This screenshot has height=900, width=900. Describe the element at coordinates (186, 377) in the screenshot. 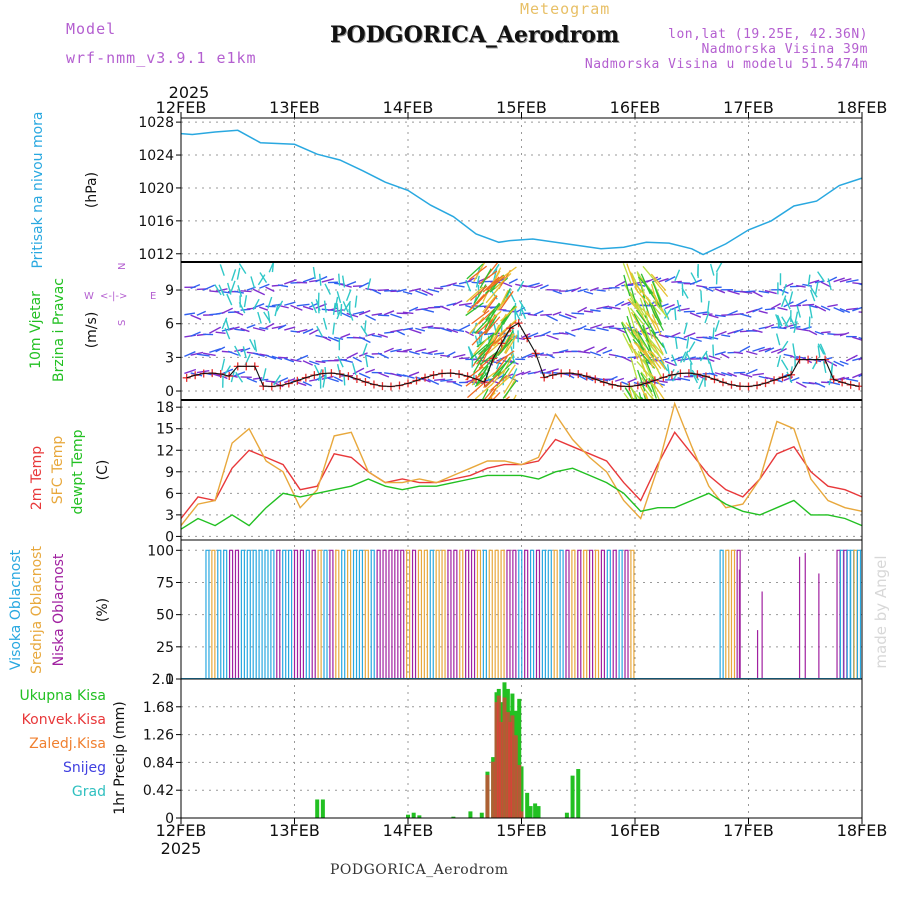

I see `wind-speed-marker` at that location.